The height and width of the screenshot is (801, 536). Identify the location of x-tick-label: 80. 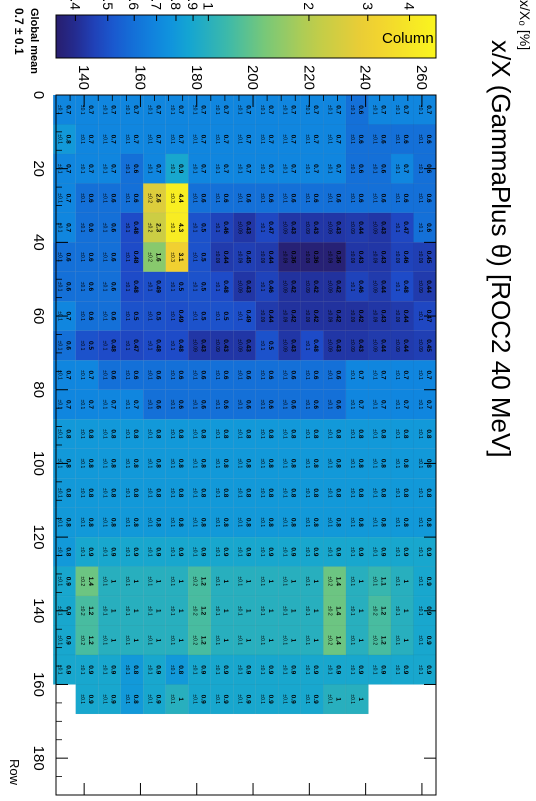
(38, 389).